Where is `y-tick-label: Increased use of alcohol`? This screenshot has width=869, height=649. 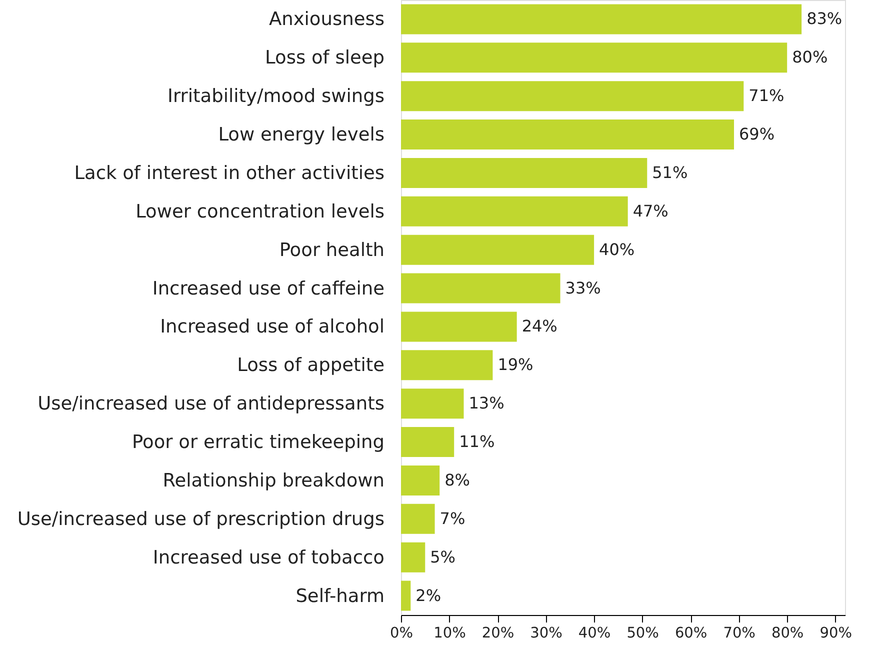 y-tick-label: Increased use of alcohol is located at coordinates (272, 327).